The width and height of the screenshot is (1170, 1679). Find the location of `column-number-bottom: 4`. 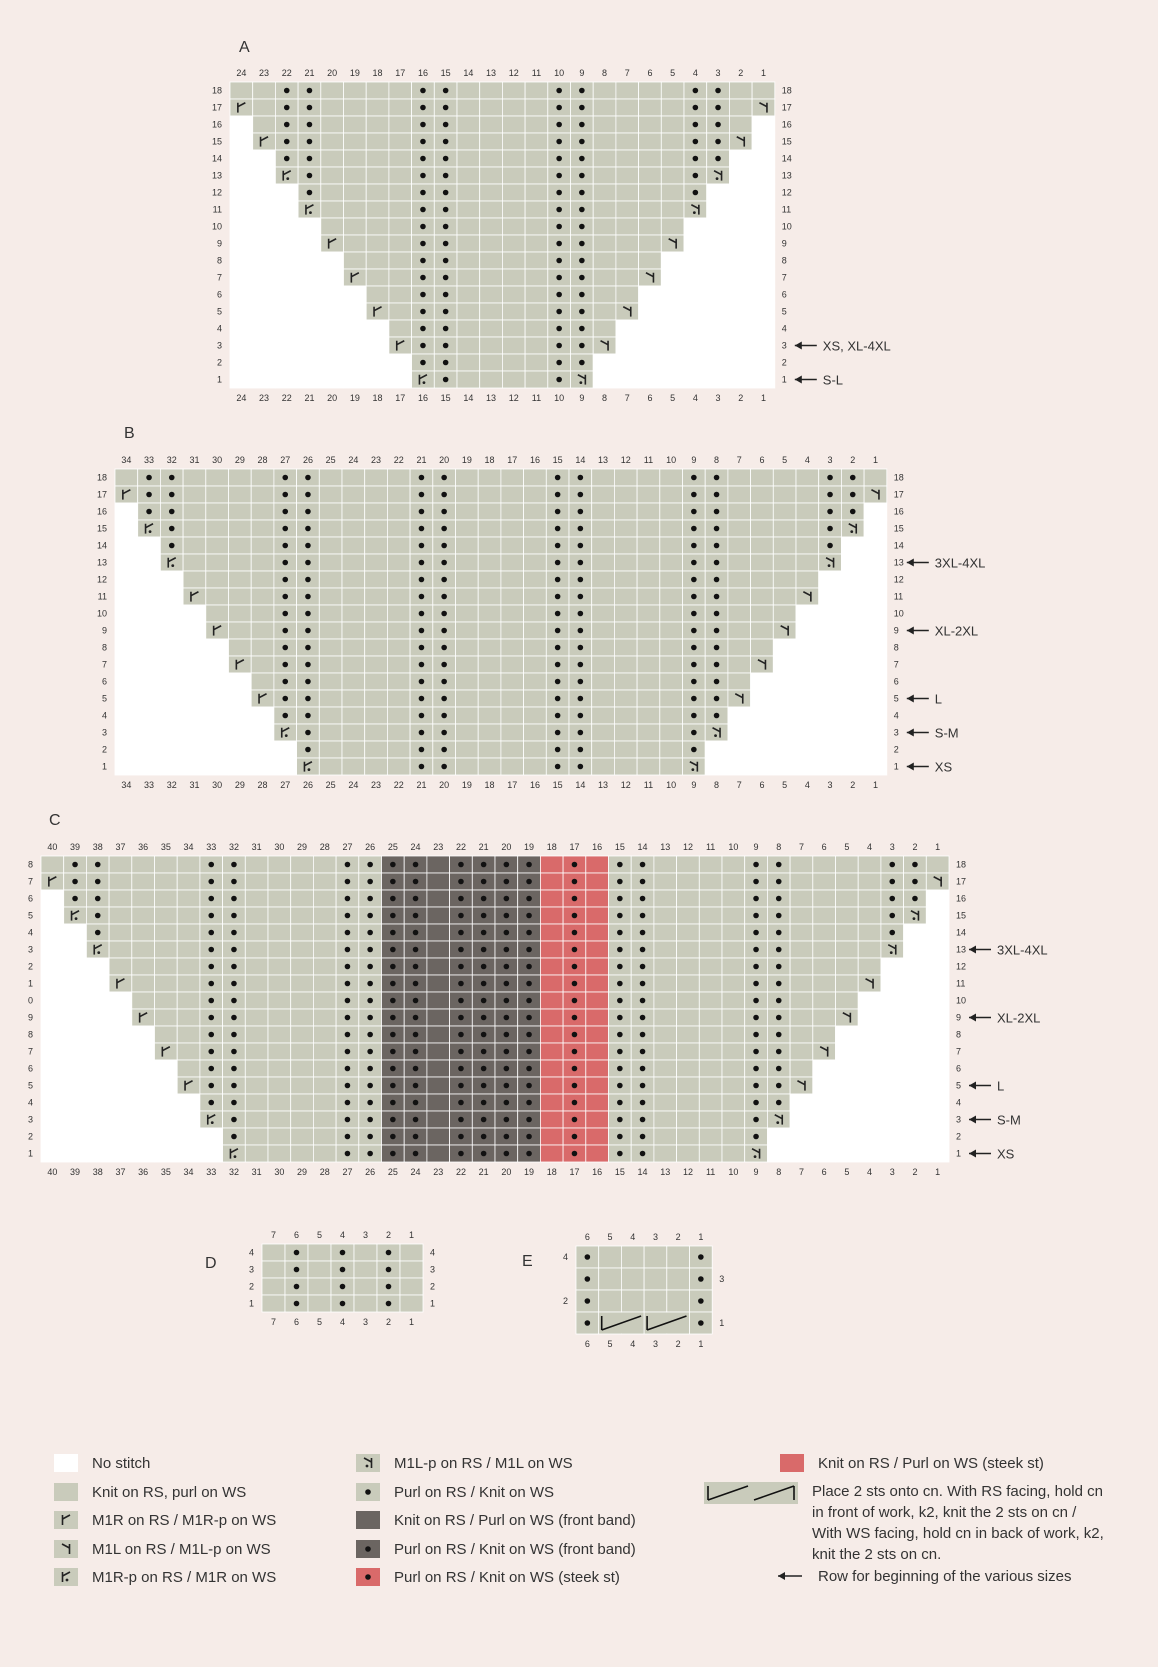

column-number-bottom: 4 is located at coordinates (869, 1172).